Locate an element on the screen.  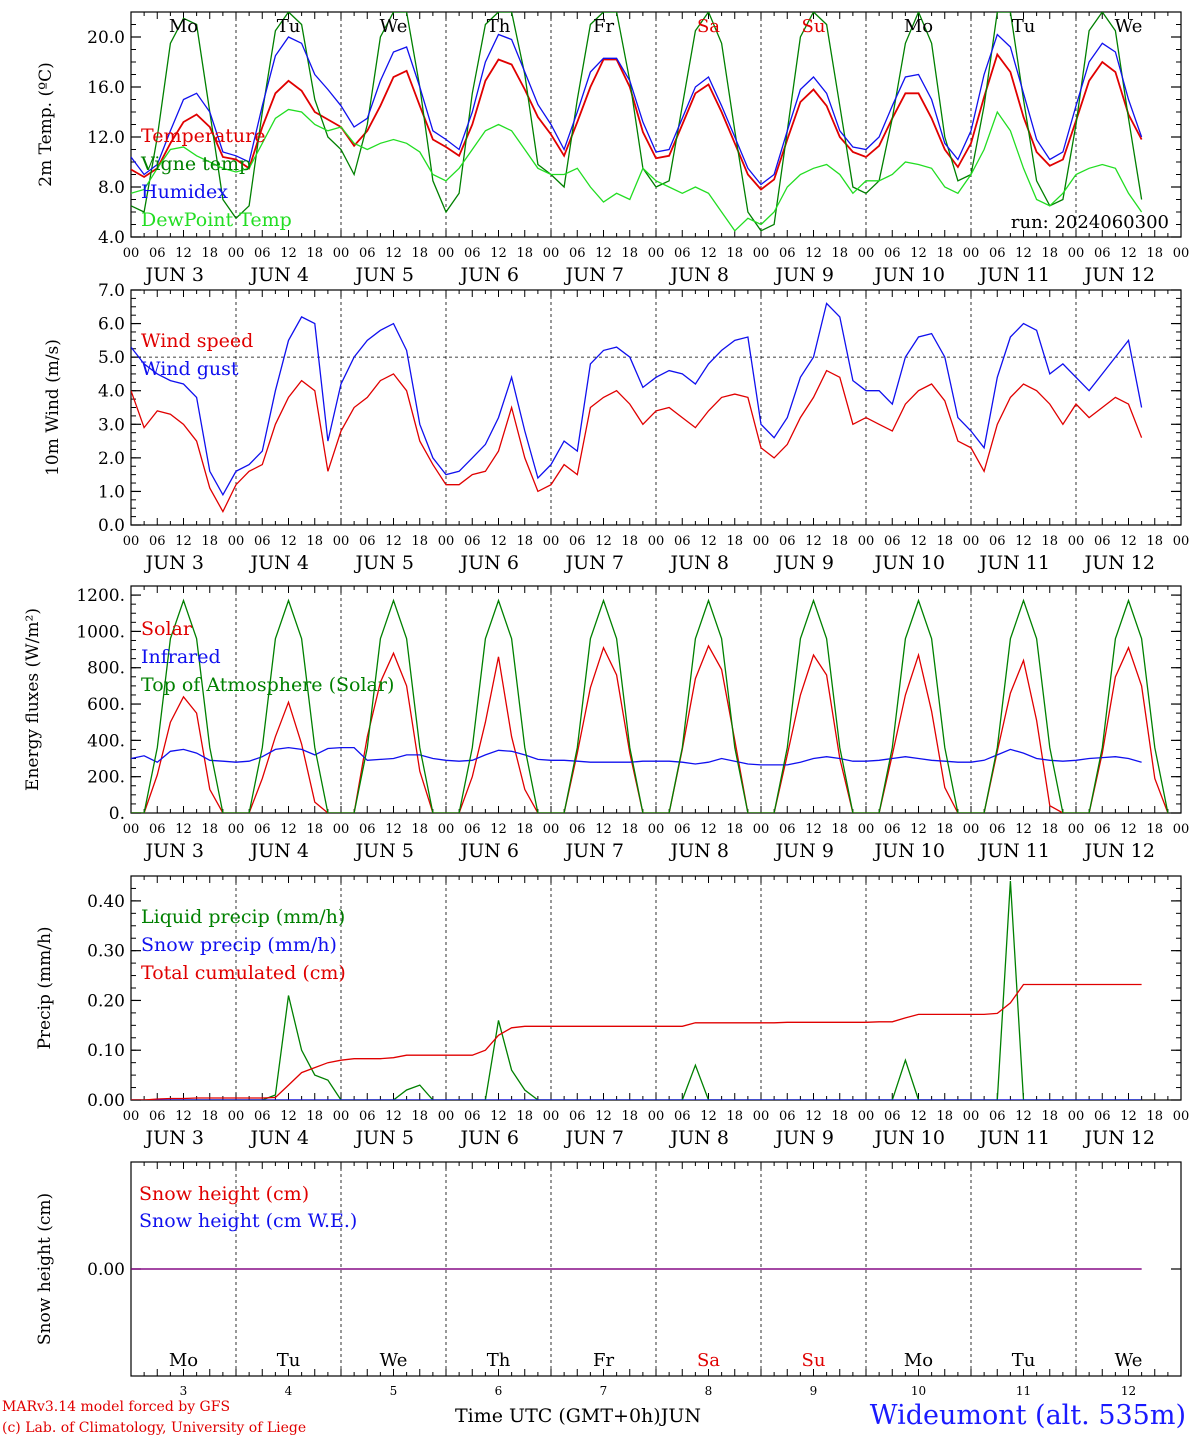
y-axis-label: 2m Temp. (ºC) is located at coordinates (46, 124).